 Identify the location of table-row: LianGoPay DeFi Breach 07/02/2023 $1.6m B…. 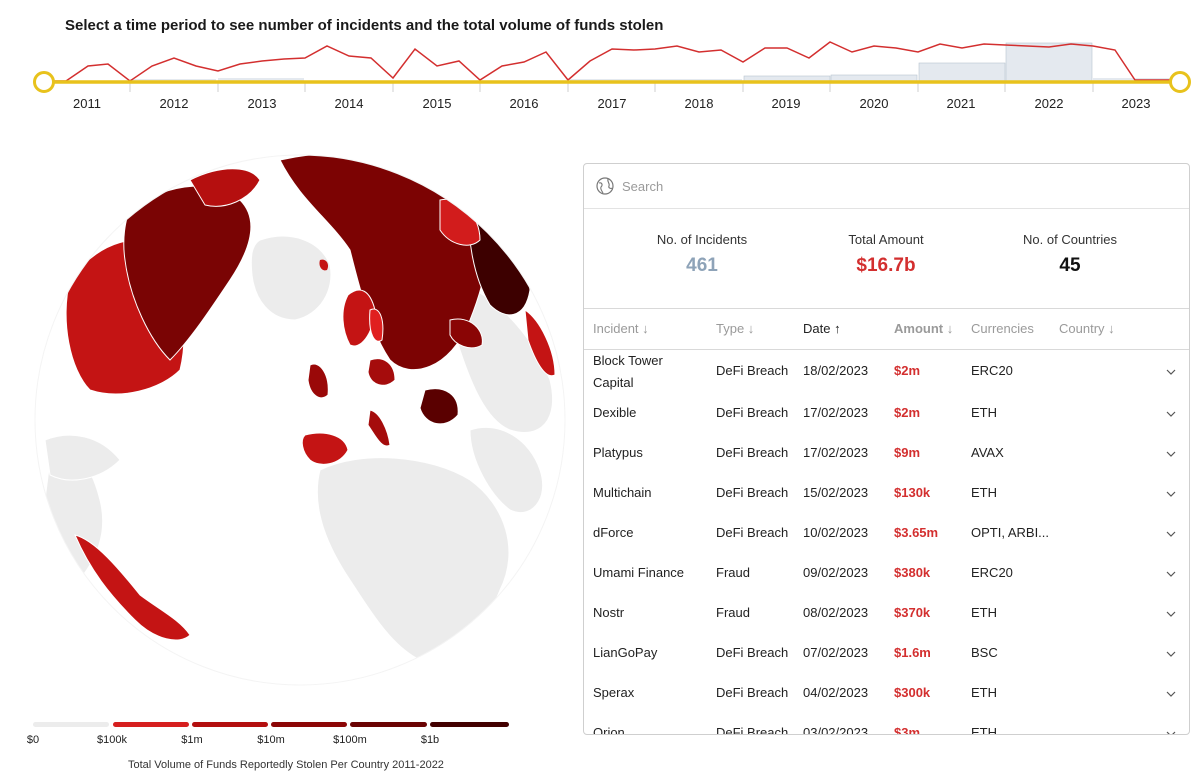
(886, 654).